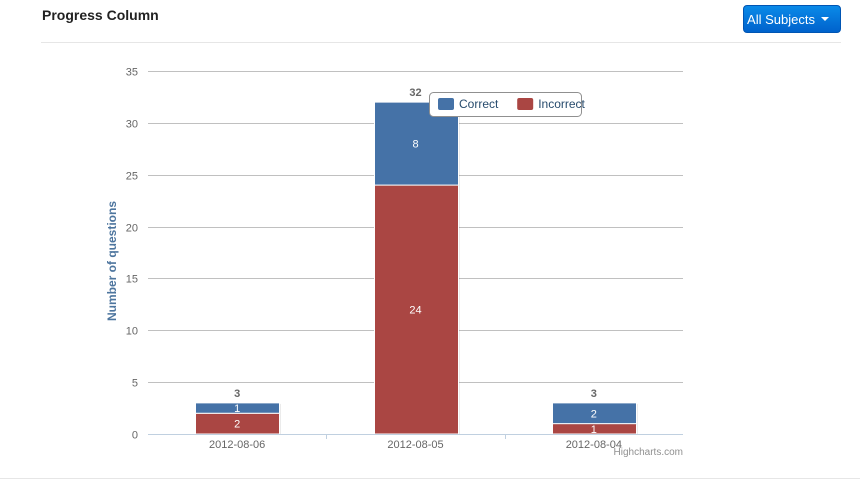  What do you see at coordinates (561, 104) in the screenshot?
I see `legend-label: Incorrect` at bounding box center [561, 104].